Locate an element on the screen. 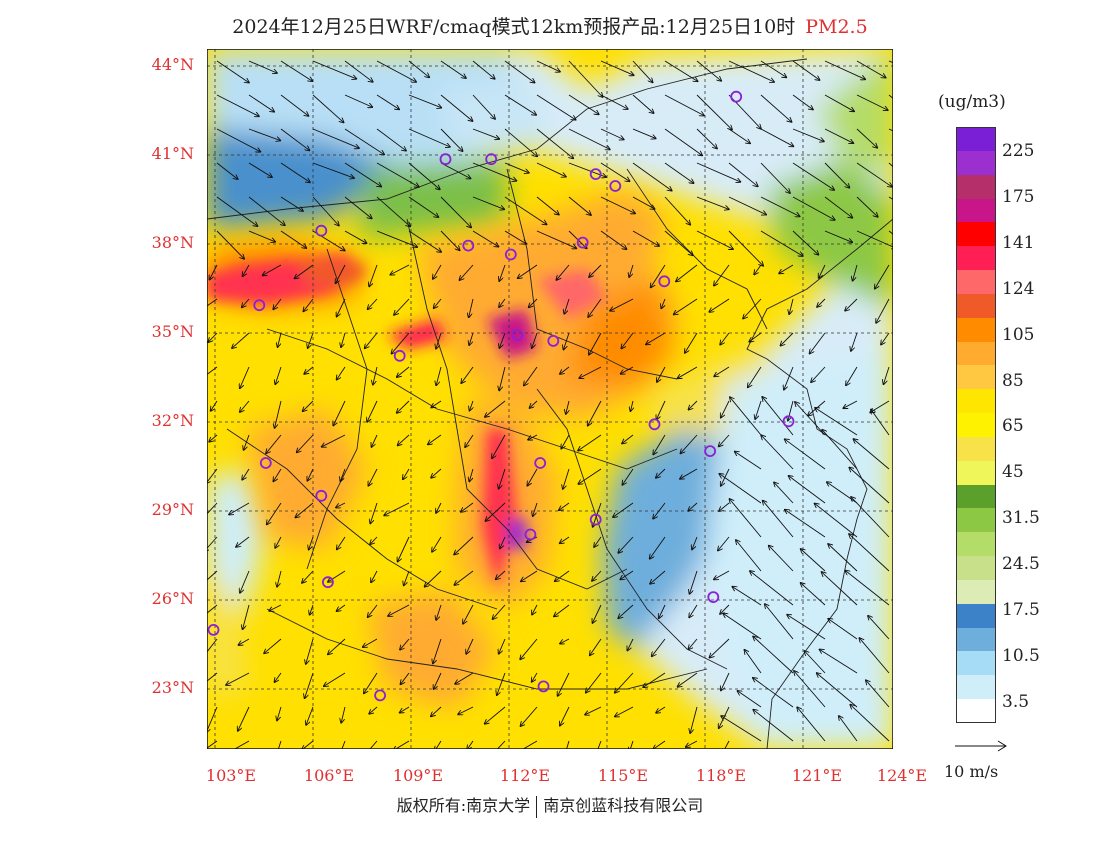  reference-vector-label: 10 m/s is located at coordinates (971, 771).